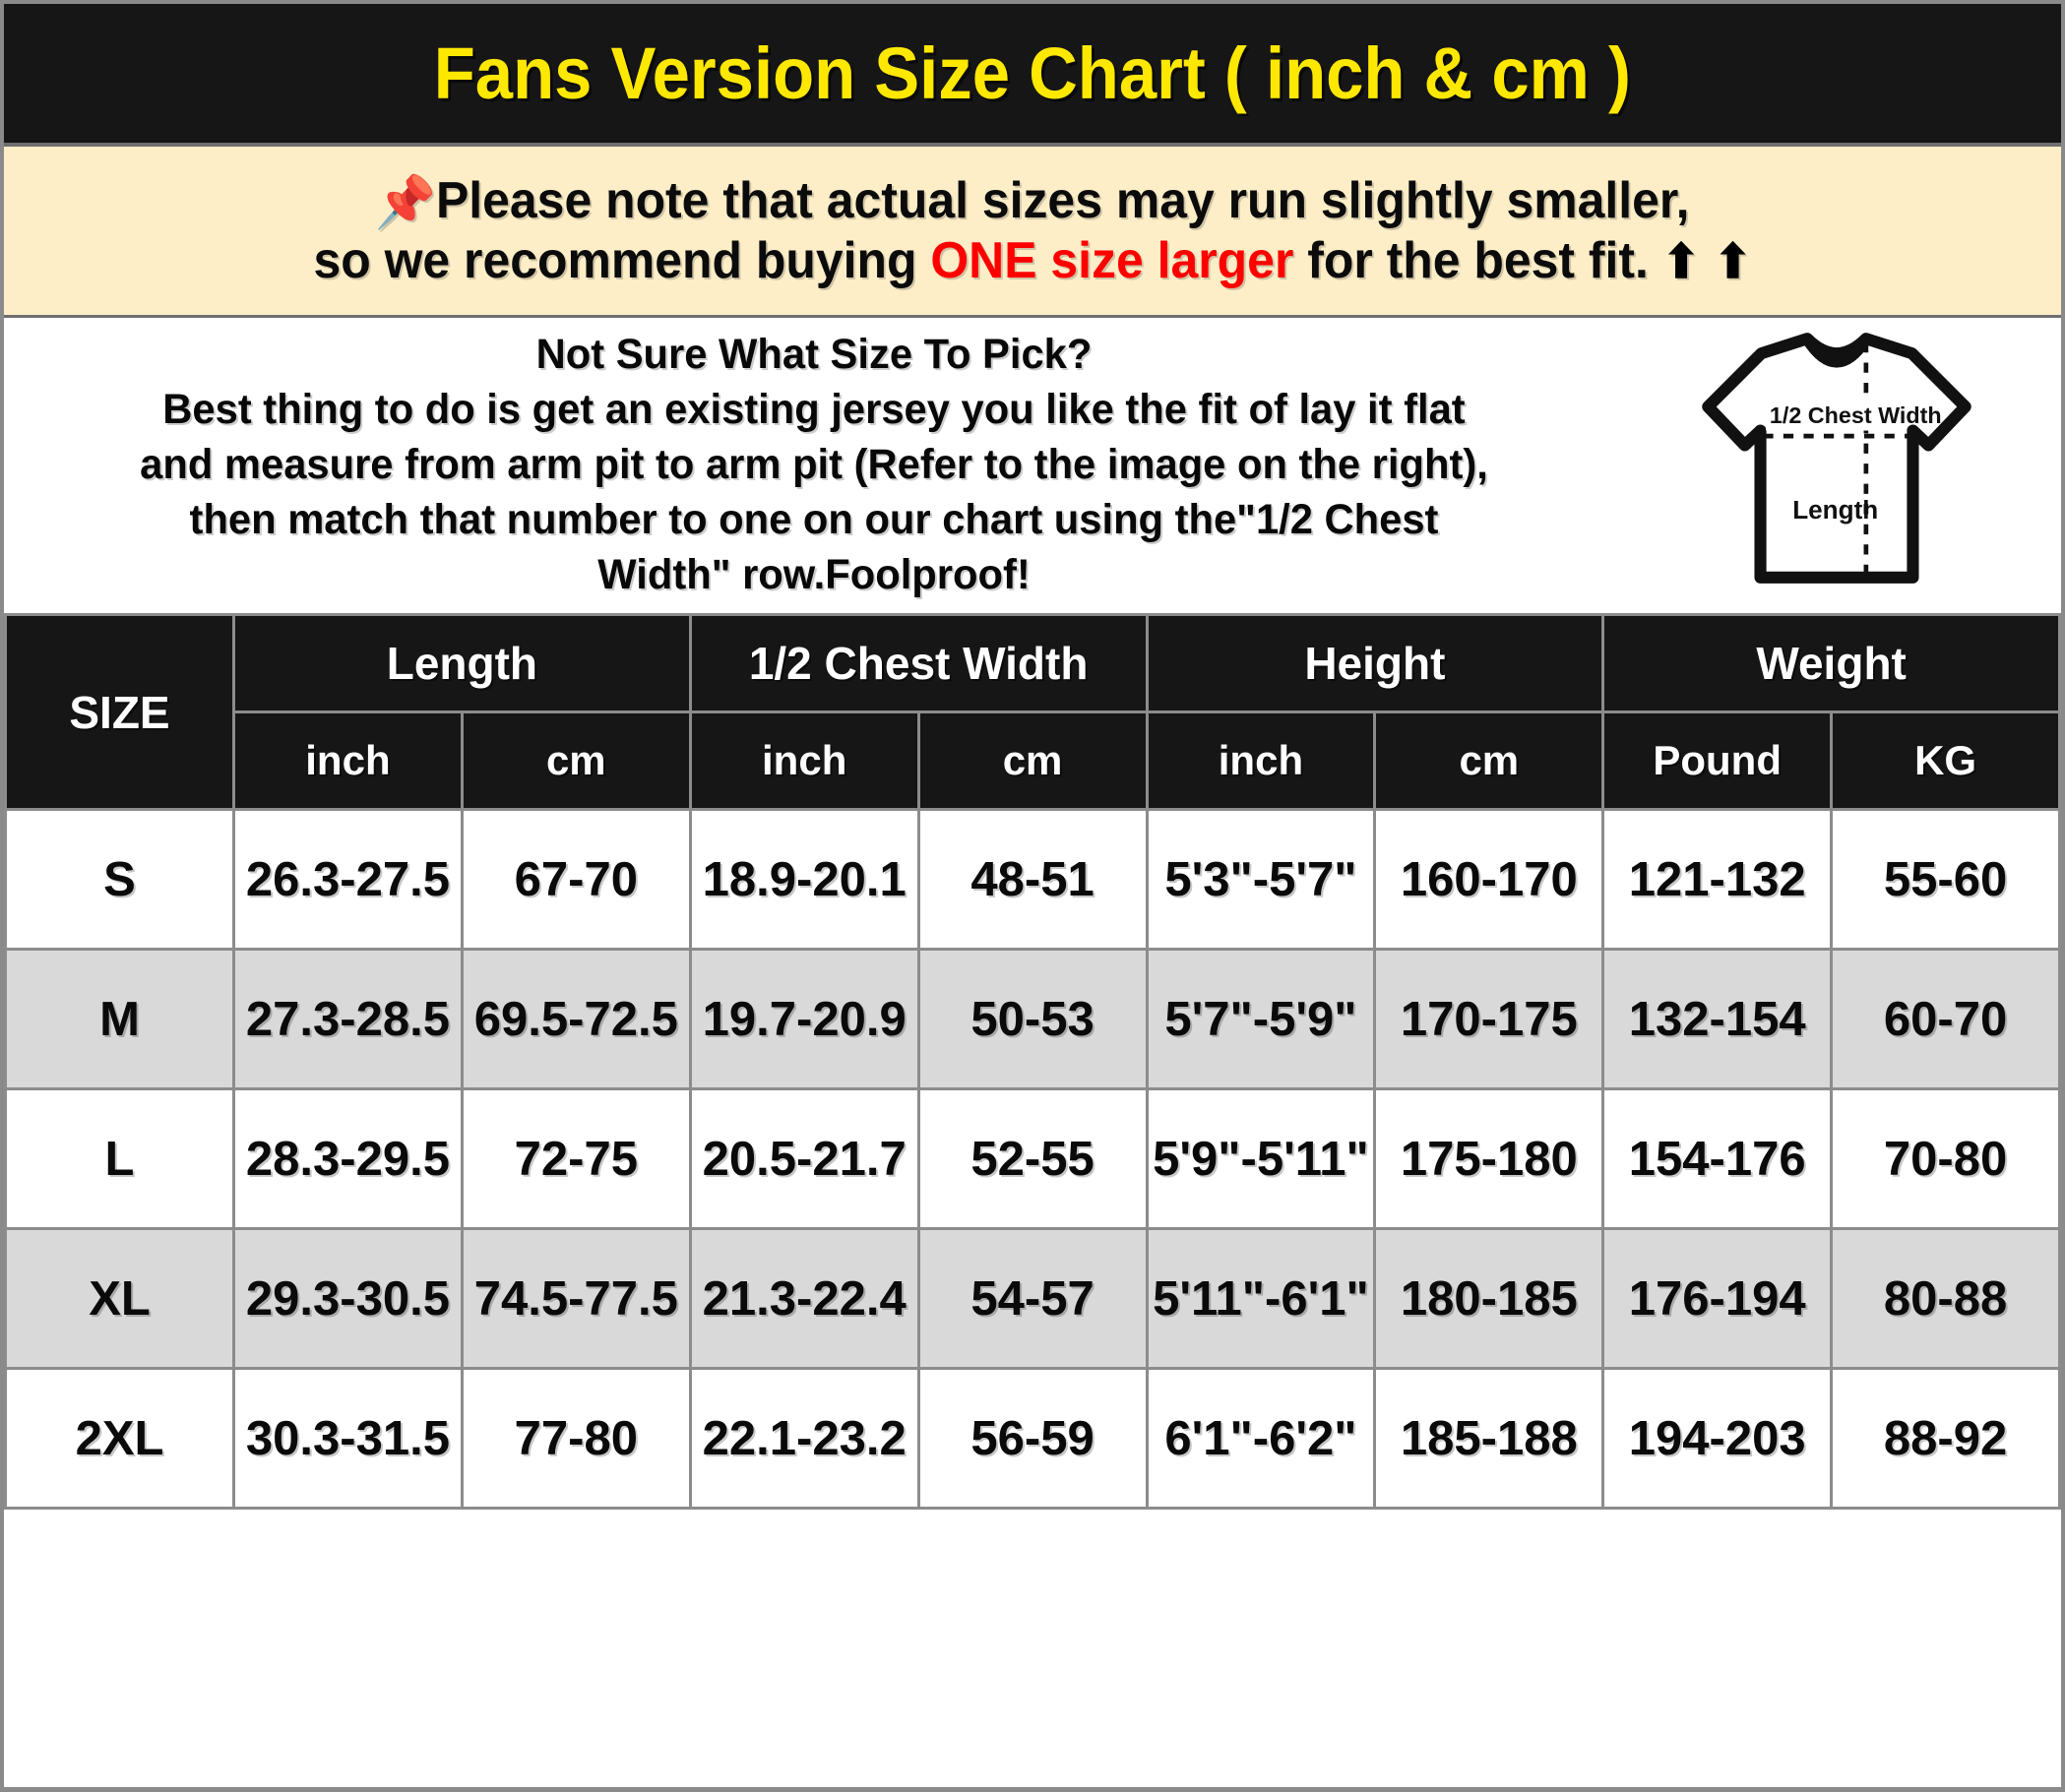 The width and height of the screenshot is (2065, 1792). I want to click on cell-weight_lb: 121-132, so click(1717, 880).